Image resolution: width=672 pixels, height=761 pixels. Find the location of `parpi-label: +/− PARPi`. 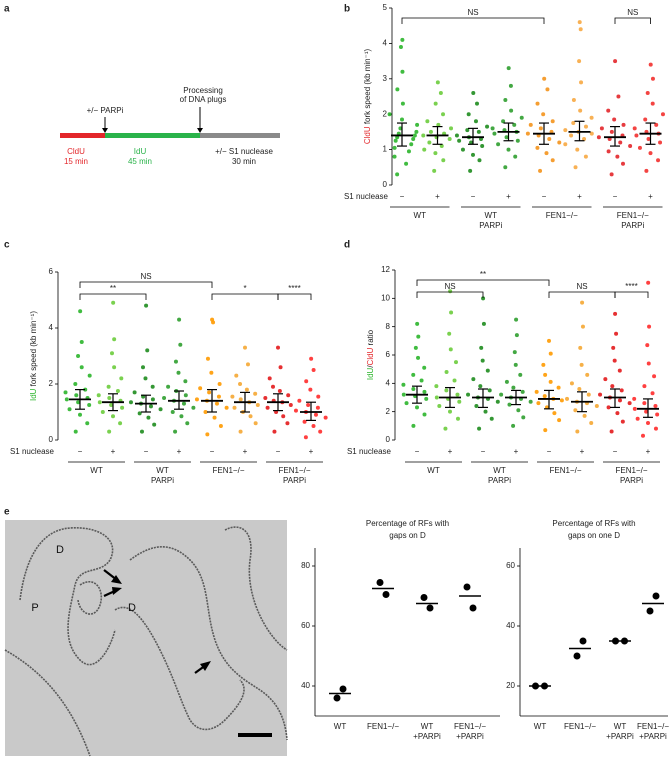

parpi-label: +/− PARPi is located at coordinates (105, 110).